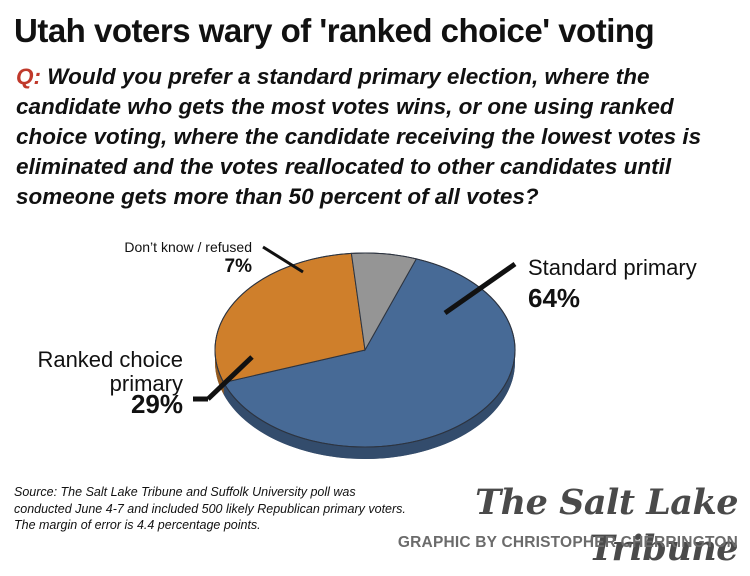 This screenshot has height=576, width=750. I want to click on pie-rim, so click(365, 350).